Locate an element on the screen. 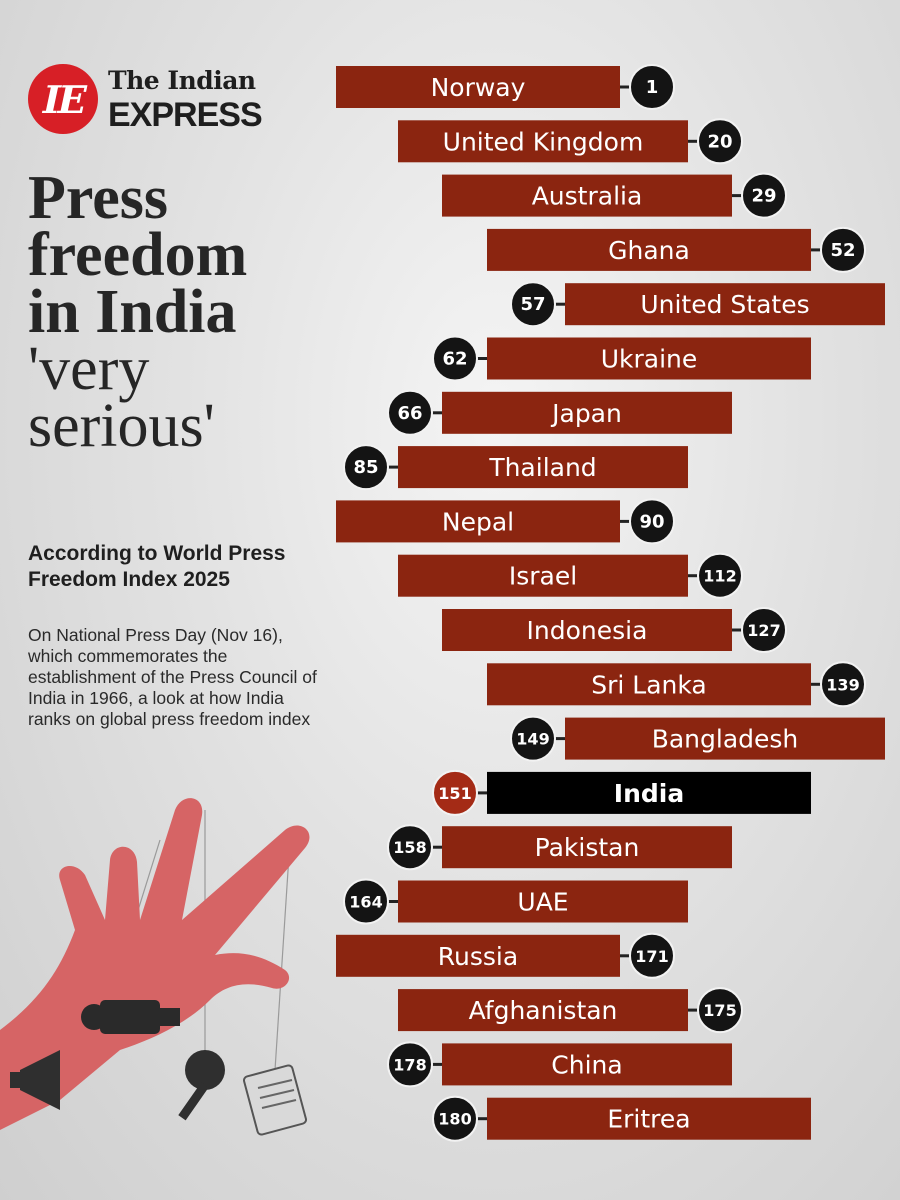 The image size is (900, 1200). chart-row-united-kingdom: United Kingdom 20 is located at coordinates (570, 141).